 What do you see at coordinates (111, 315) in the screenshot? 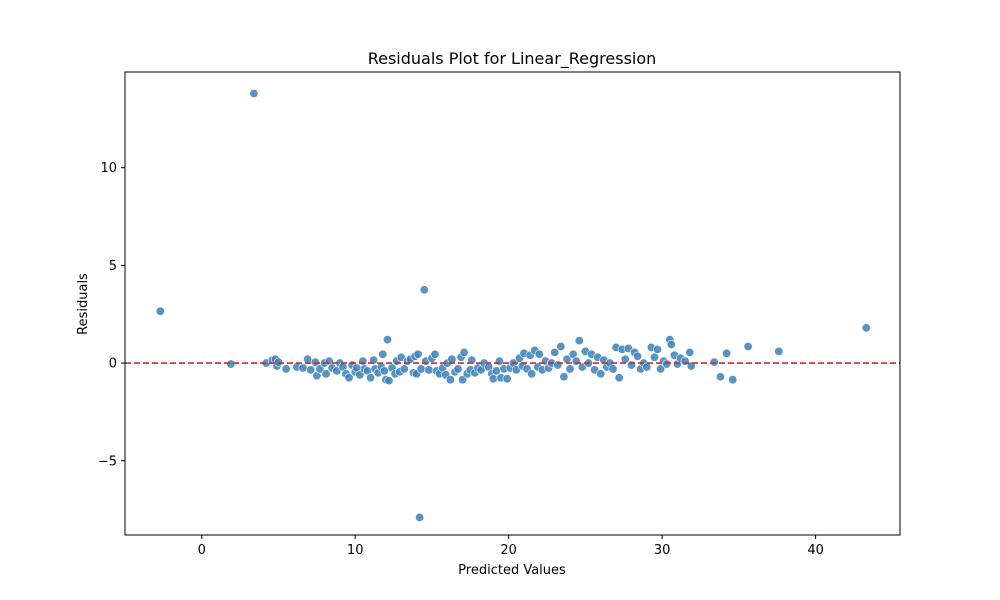
I see `y-axis: −5 0 5 10` at bounding box center [111, 315].